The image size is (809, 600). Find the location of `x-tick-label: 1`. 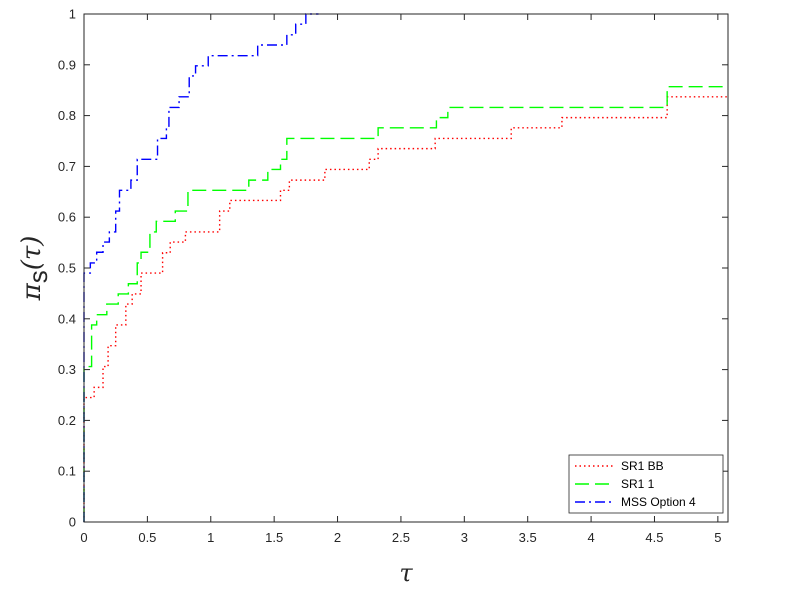

x-tick-label: 1 is located at coordinates (210, 537).